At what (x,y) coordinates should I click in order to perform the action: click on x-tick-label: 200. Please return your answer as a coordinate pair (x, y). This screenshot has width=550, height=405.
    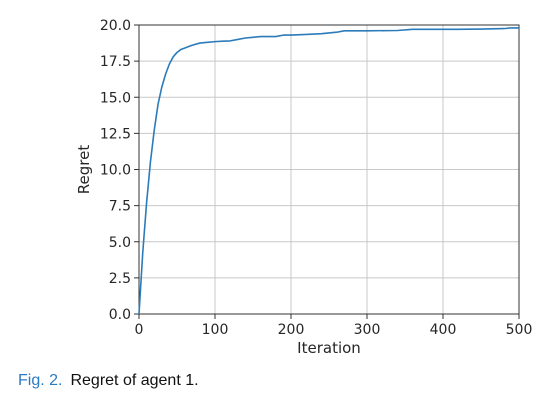
    Looking at the image, I should click on (291, 330).